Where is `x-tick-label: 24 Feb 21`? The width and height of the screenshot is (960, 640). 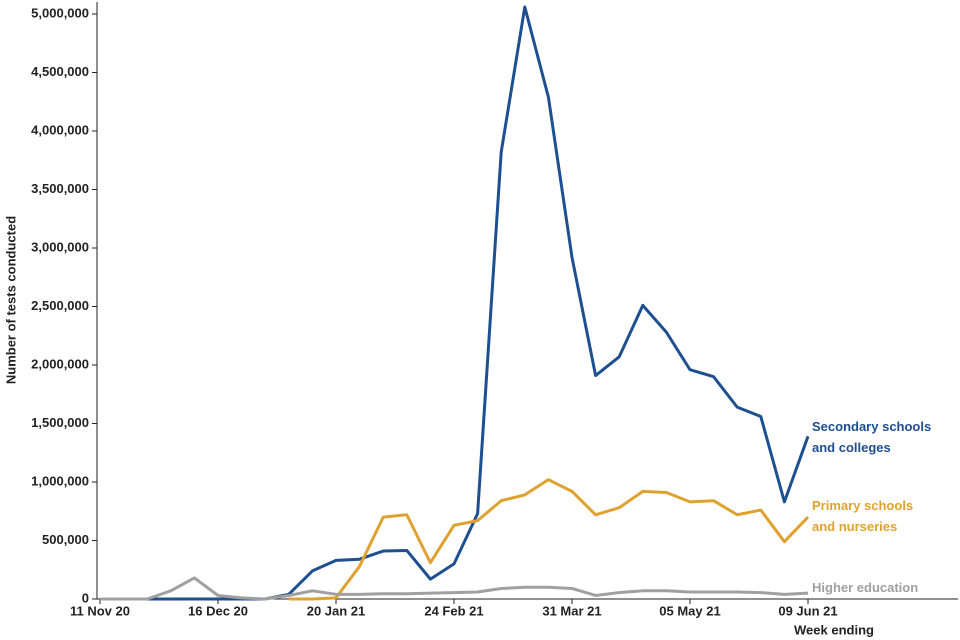 x-tick-label: 24 Feb 21 is located at coordinates (453, 610).